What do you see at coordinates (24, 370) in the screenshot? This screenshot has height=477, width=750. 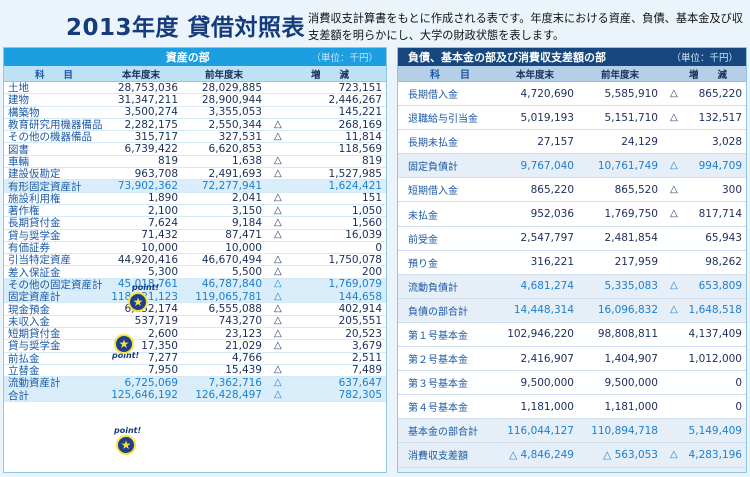 I see `row-label: 立替金` at bounding box center [24, 370].